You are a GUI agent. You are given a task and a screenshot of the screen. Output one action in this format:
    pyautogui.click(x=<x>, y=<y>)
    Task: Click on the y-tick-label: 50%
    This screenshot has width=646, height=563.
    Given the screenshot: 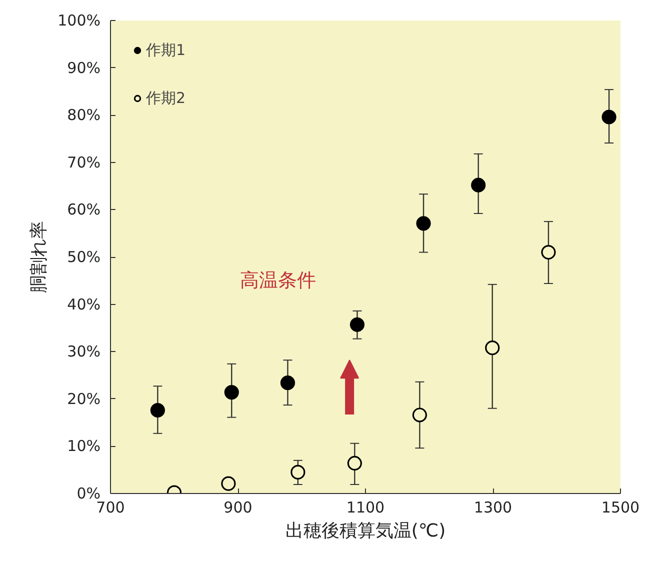 What is the action you would take?
    pyautogui.click(x=84, y=257)
    